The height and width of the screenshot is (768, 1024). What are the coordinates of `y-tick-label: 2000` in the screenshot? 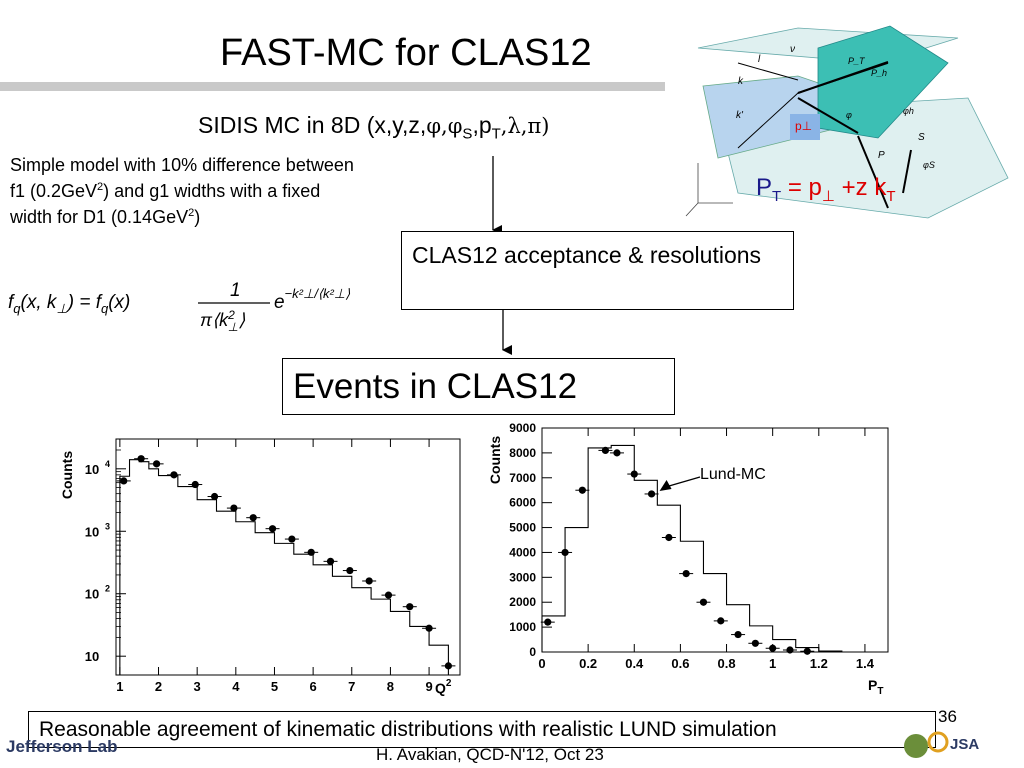 It's located at (522, 602).